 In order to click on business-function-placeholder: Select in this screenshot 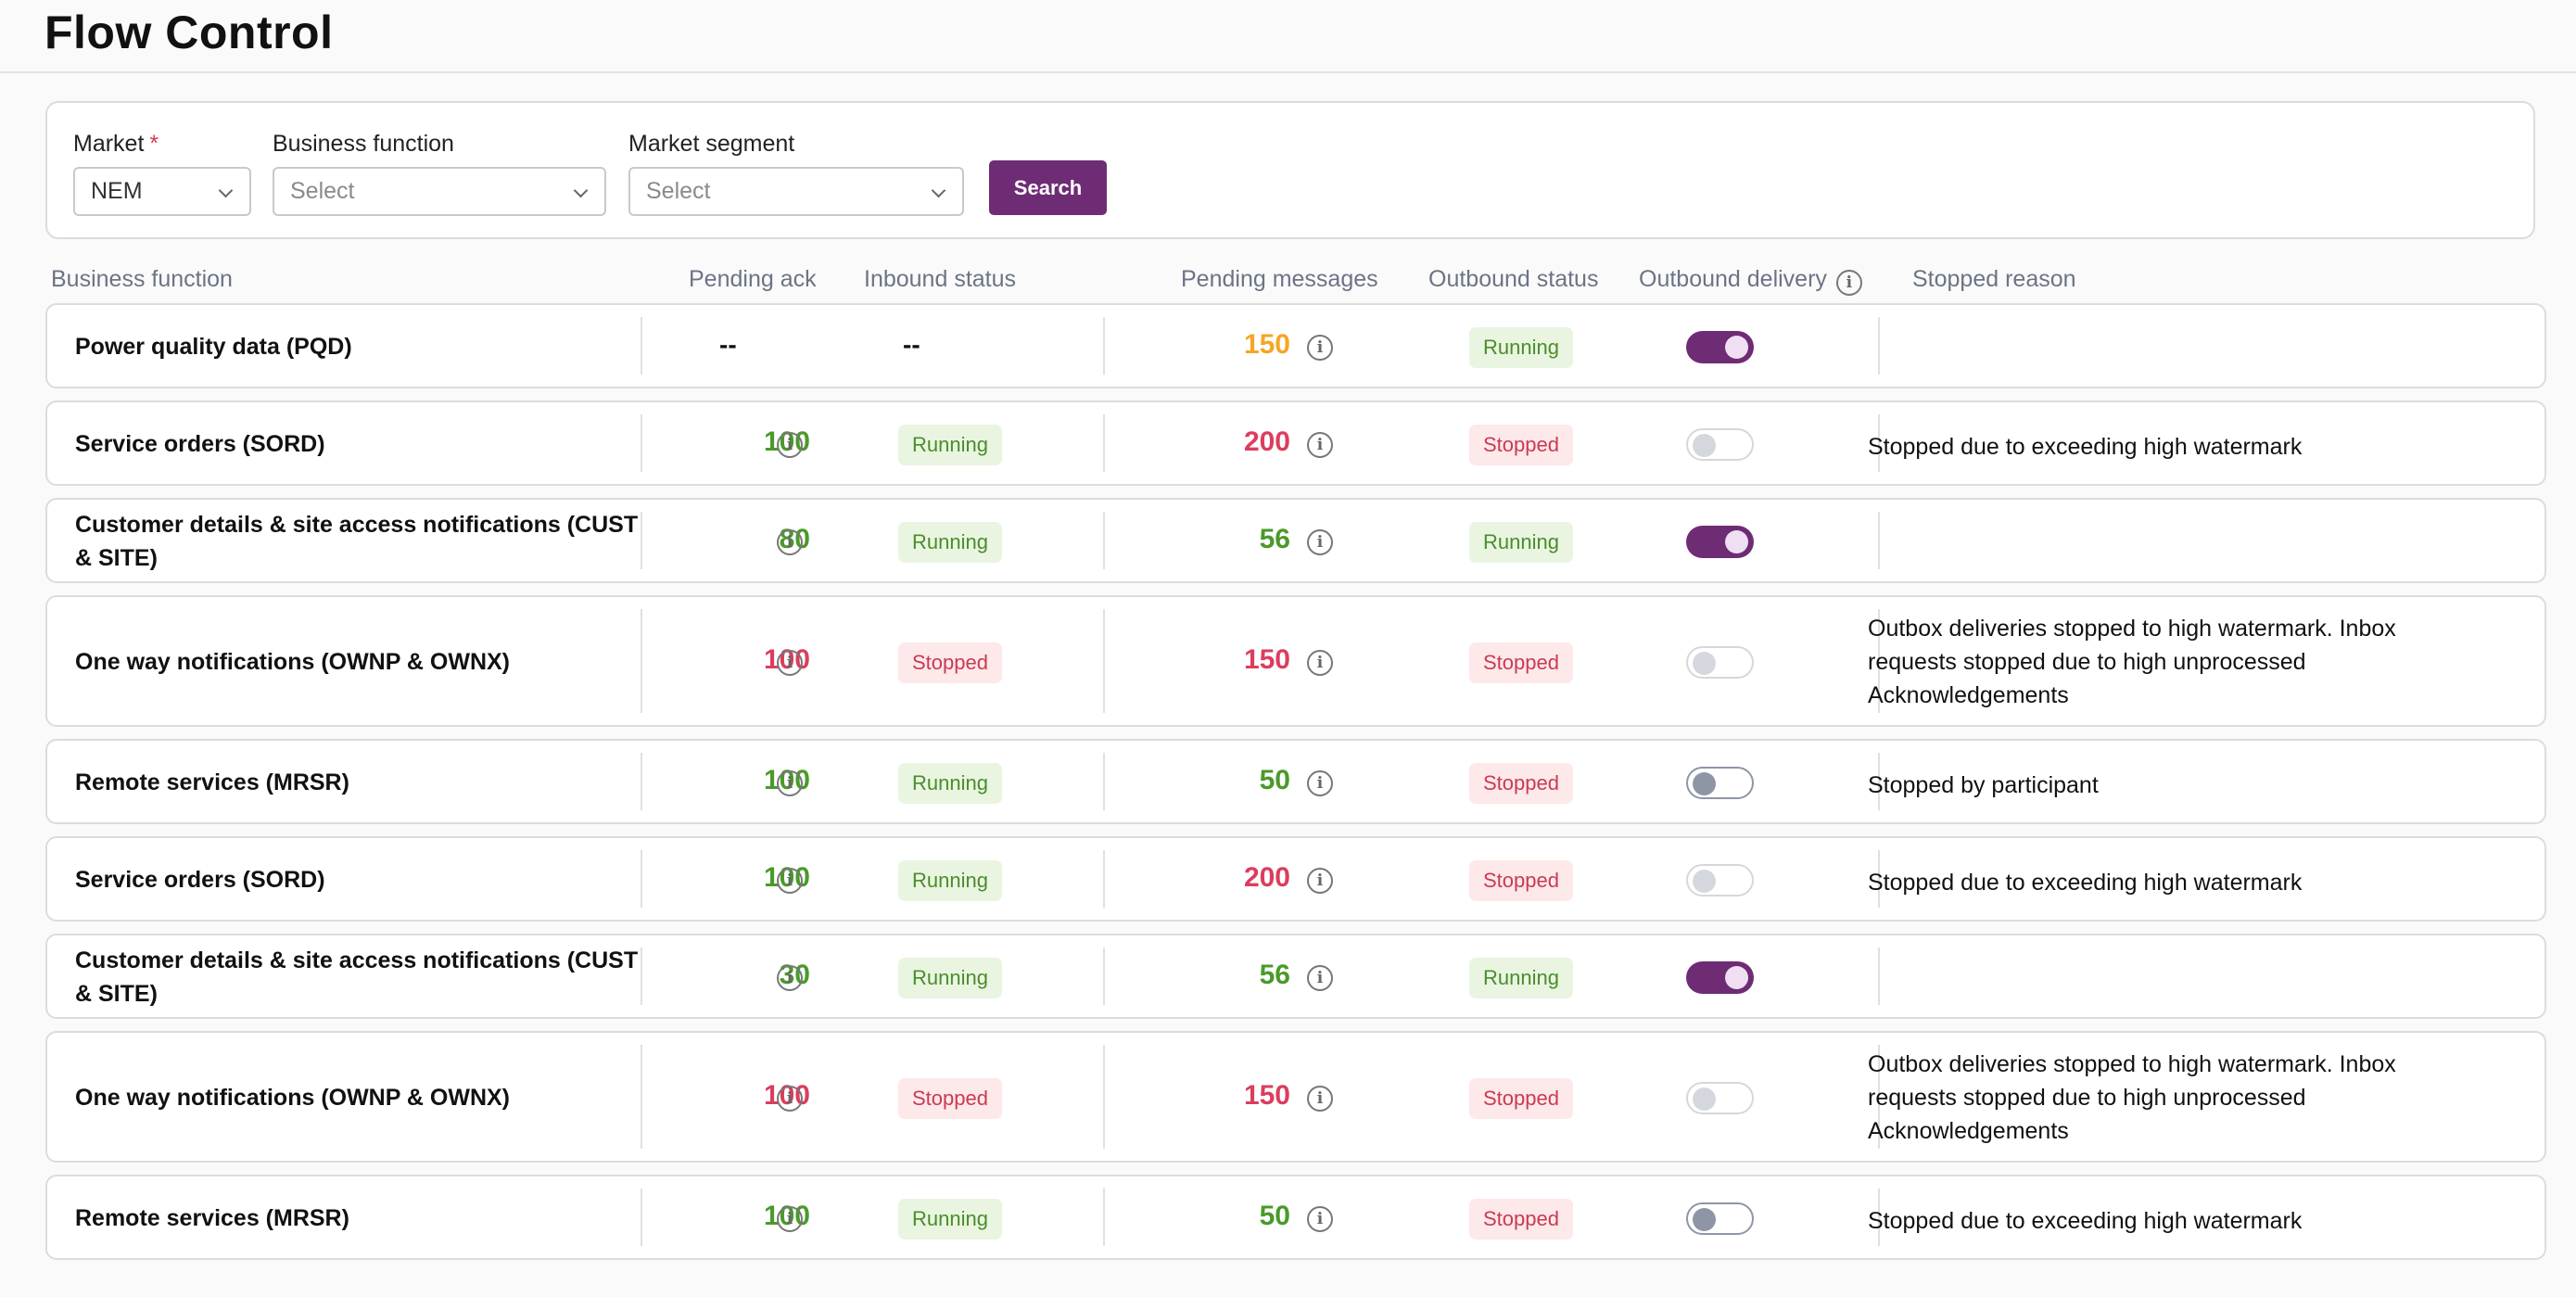, I will do `click(322, 191)`.